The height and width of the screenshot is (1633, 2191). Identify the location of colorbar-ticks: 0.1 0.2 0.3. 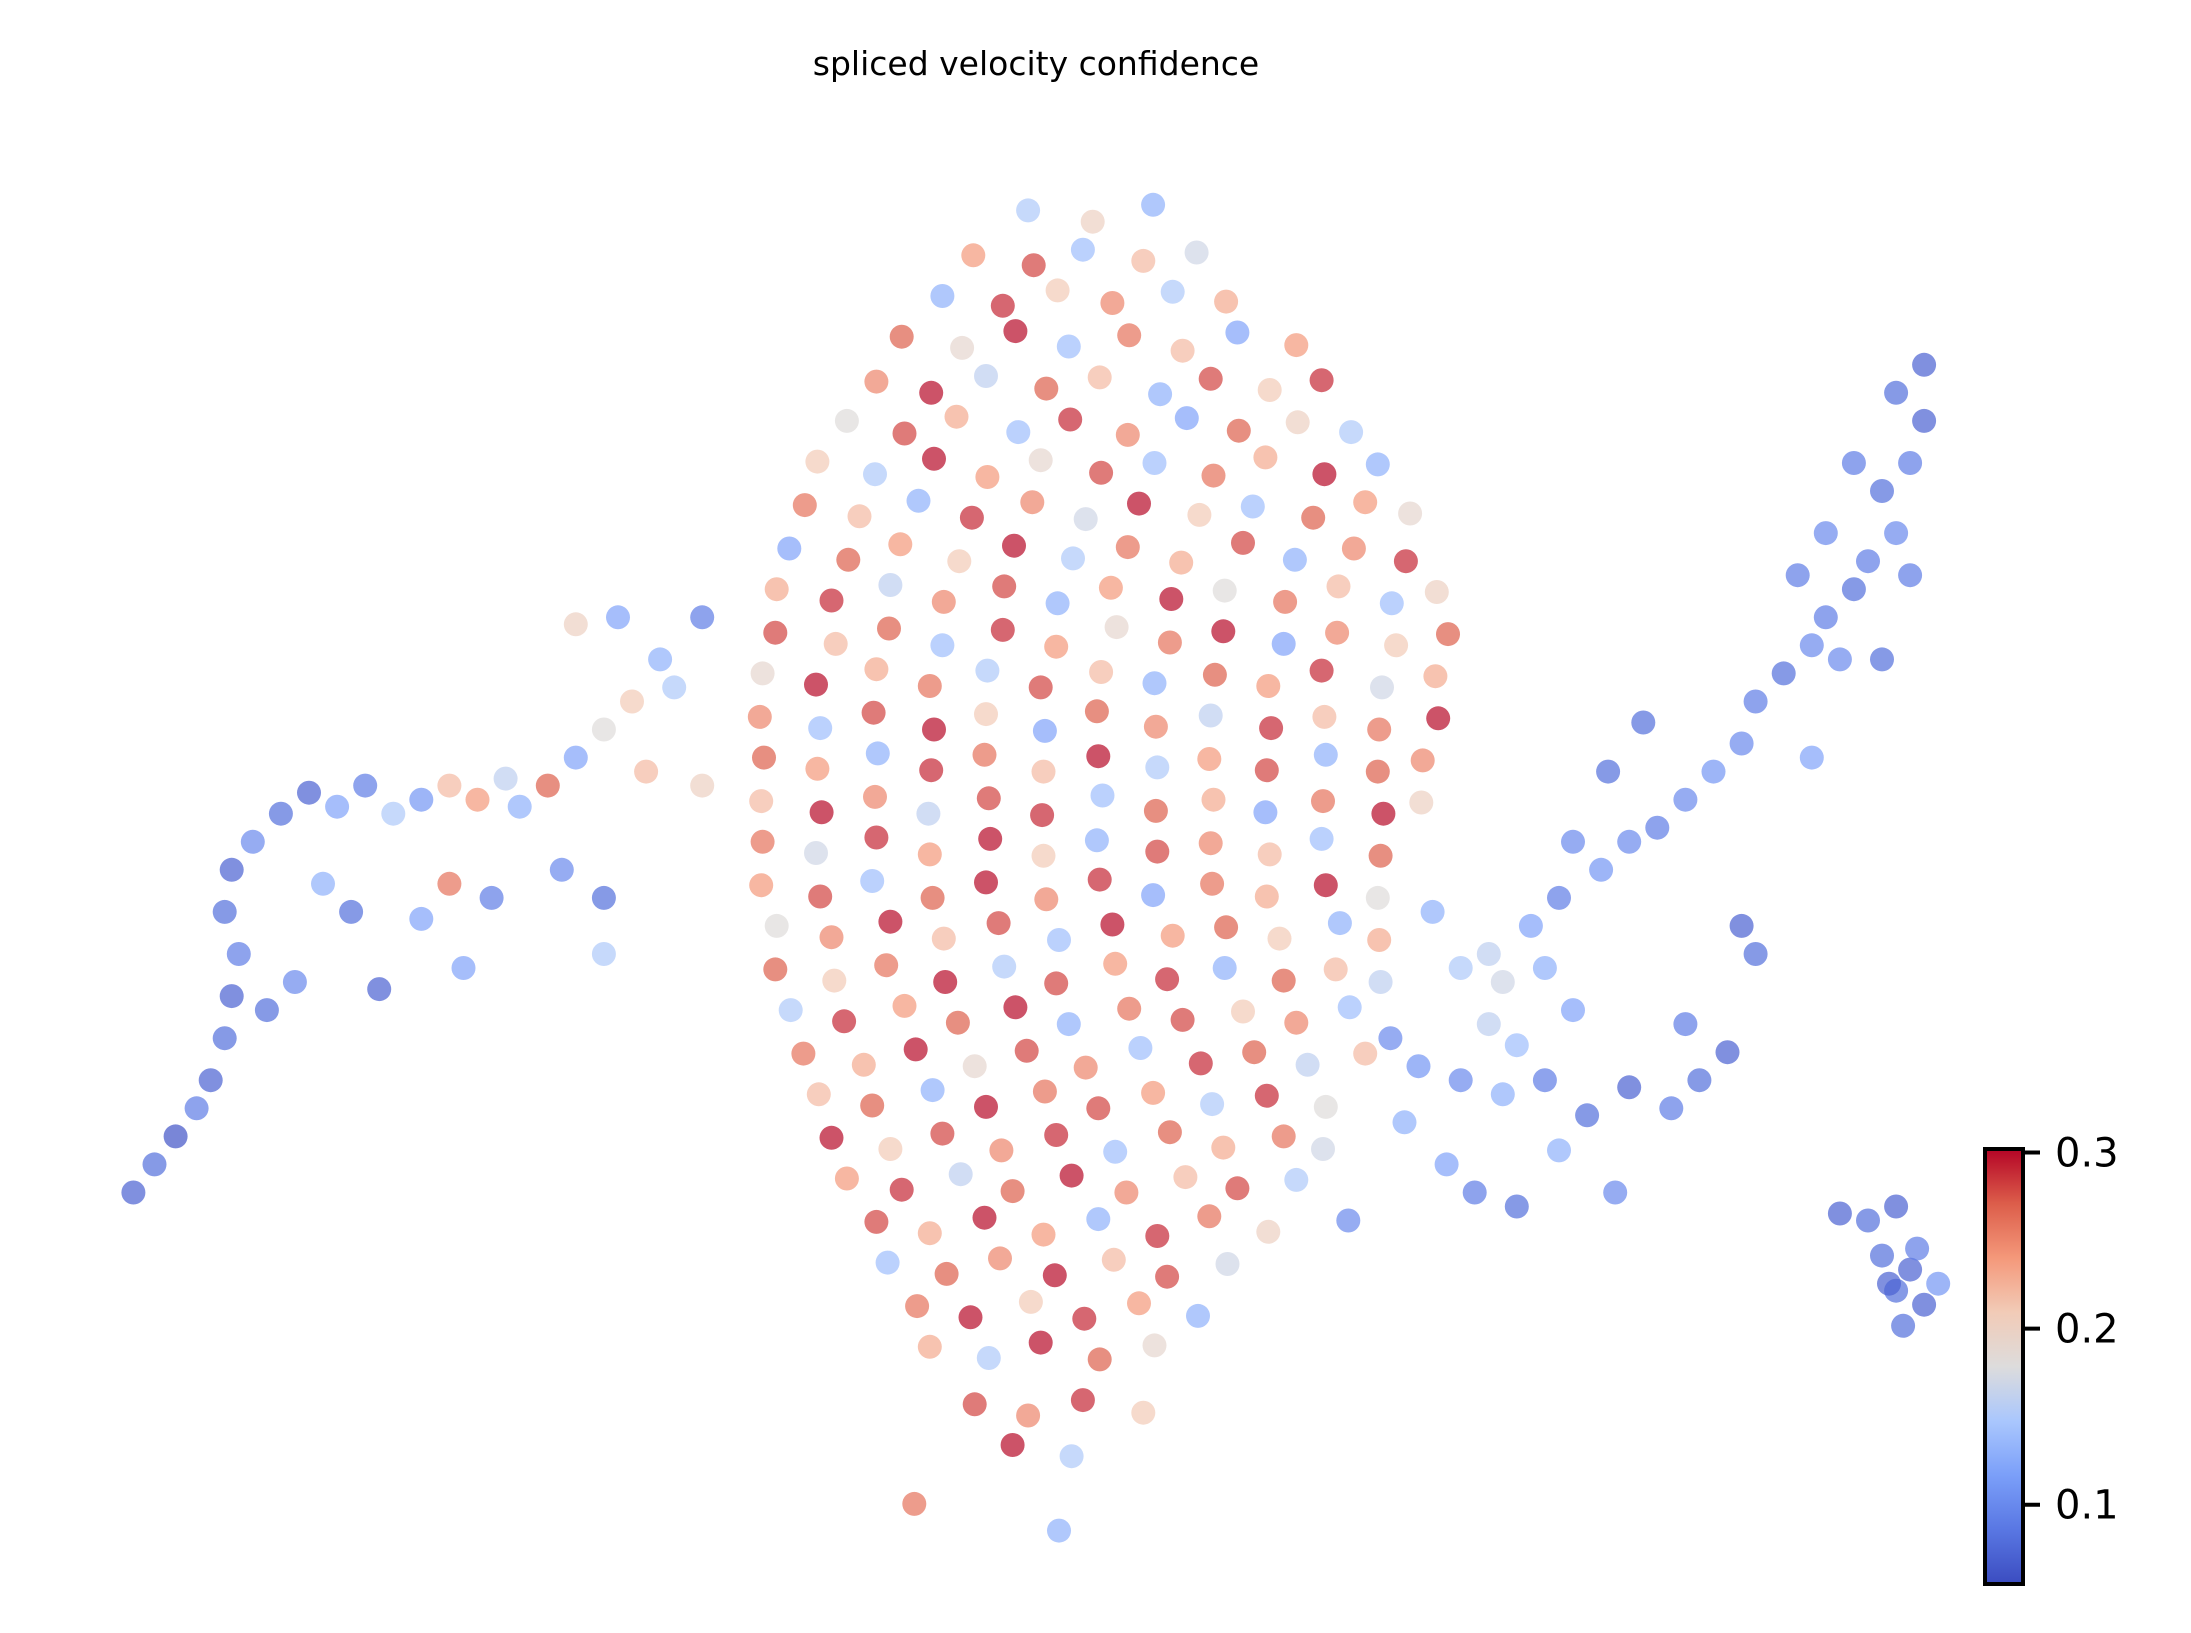
(2071, 1330).